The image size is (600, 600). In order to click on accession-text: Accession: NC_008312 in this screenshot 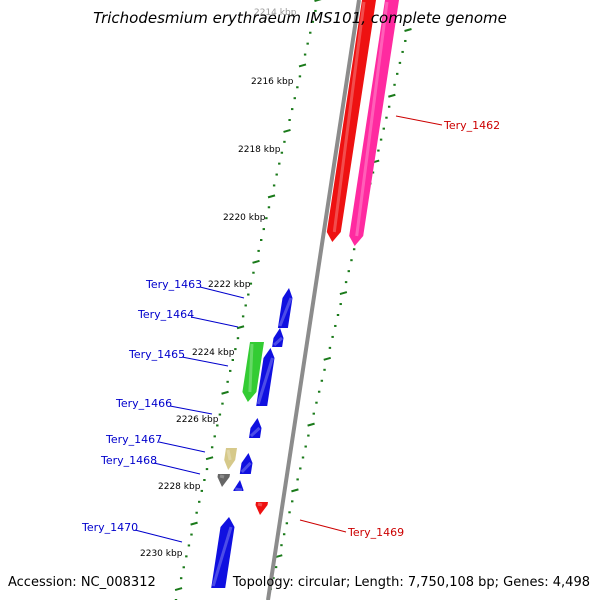, I will do `click(82, 582)`.